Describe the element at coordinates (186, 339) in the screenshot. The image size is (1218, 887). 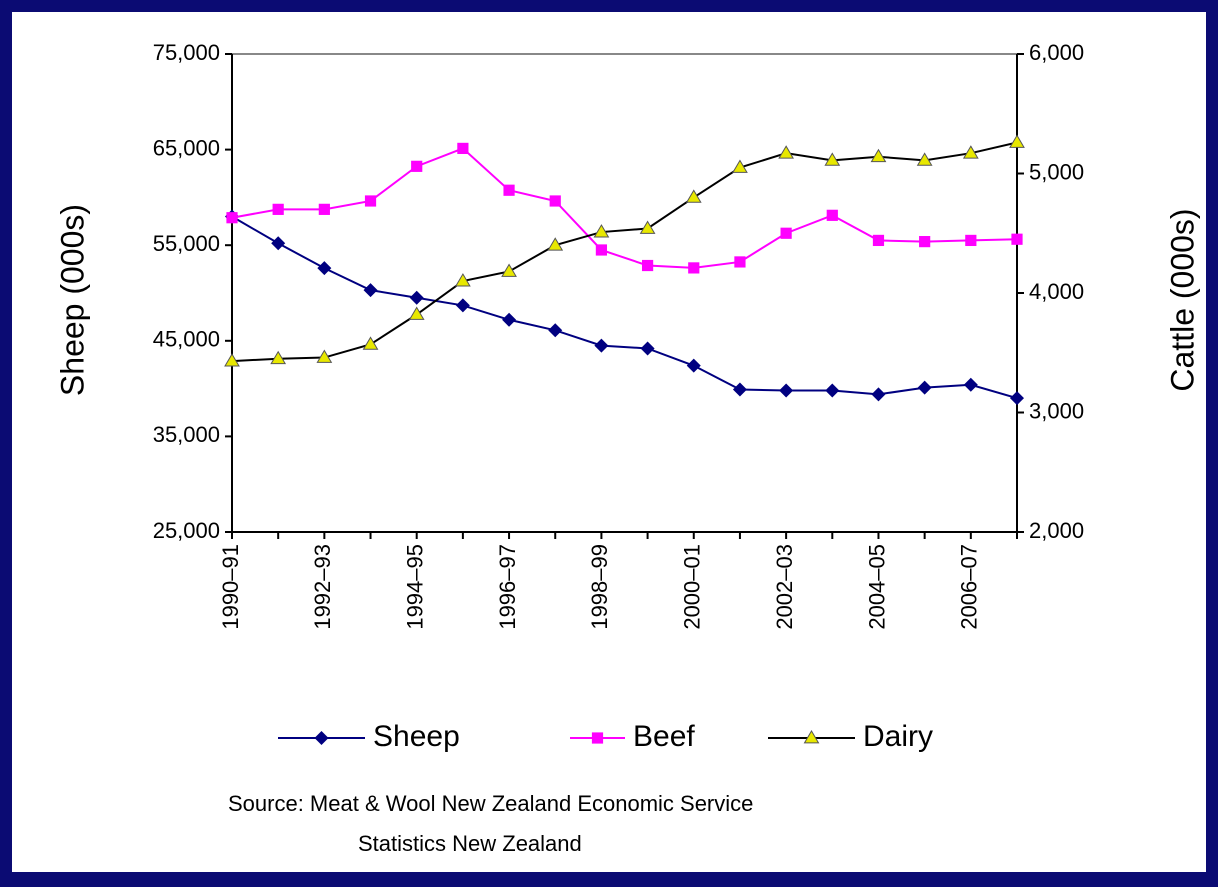
I see `y-tick-label: 45,000` at that location.